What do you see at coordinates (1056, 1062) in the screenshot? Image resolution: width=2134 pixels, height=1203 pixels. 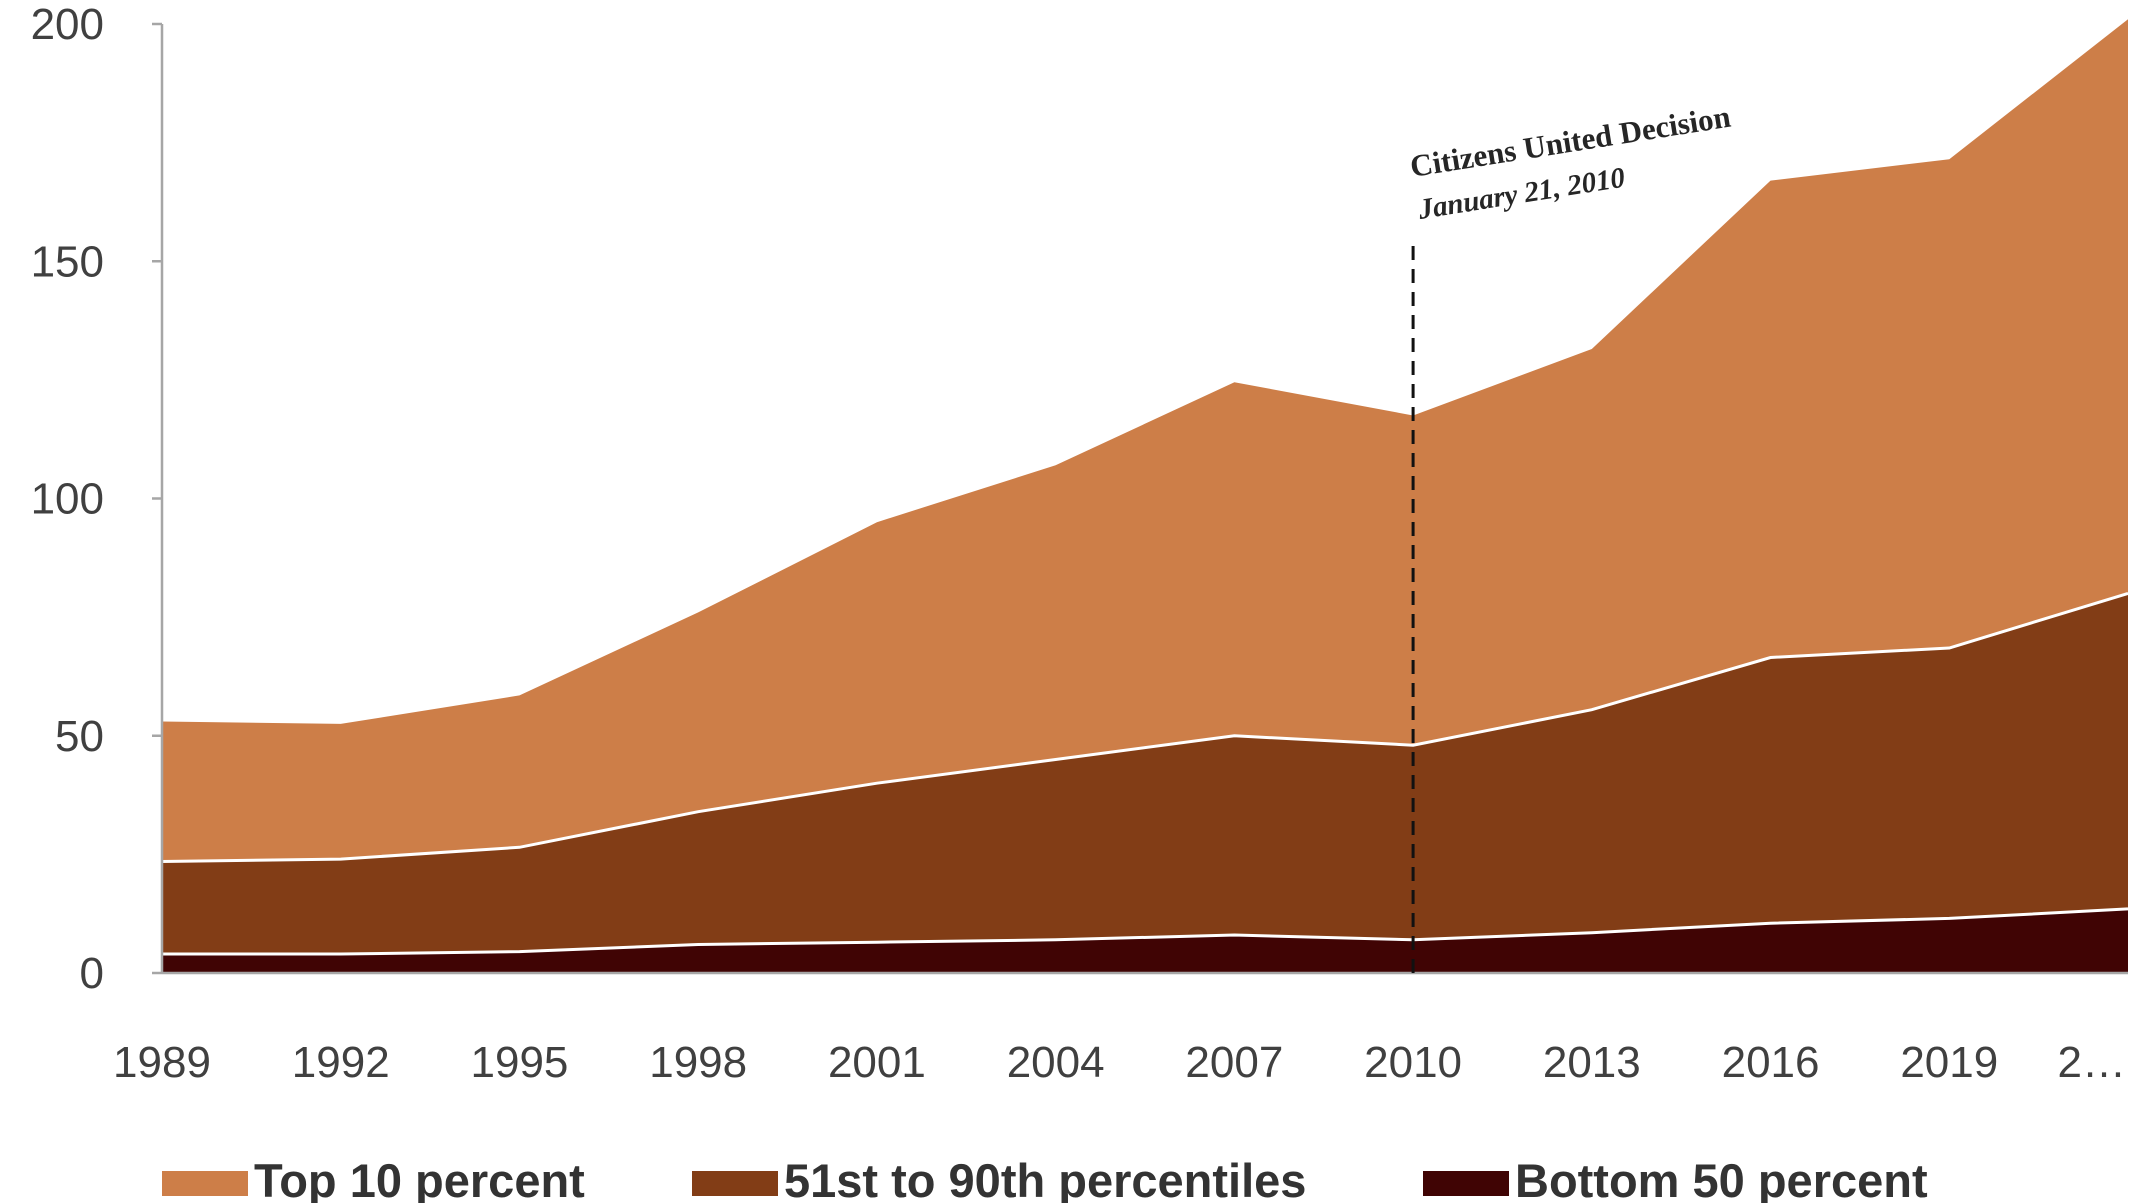 I see `x-tick-label: 2004` at bounding box center [1056, 1062].